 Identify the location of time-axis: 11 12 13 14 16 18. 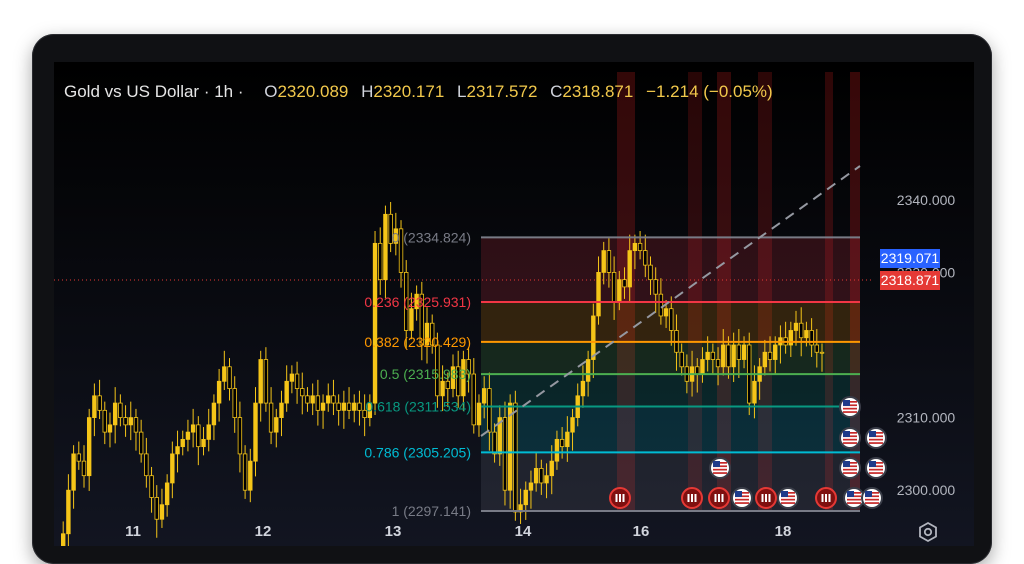
(458, 531).